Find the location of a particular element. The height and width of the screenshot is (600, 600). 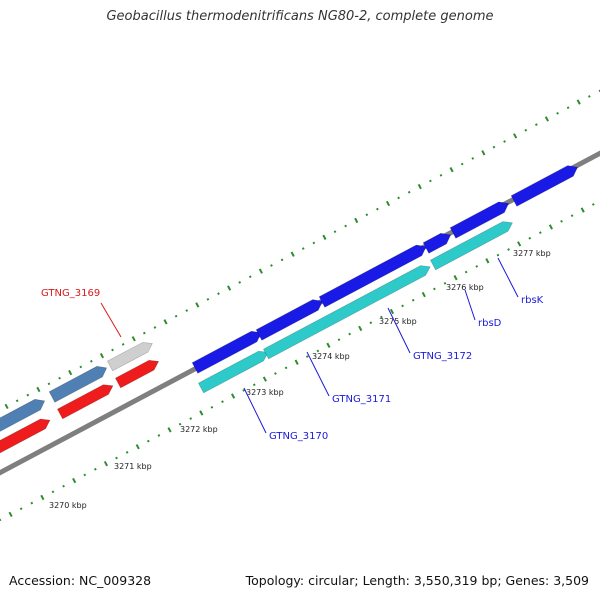

kbp-label: 3276 kbp is located at coordinates (465, 287).